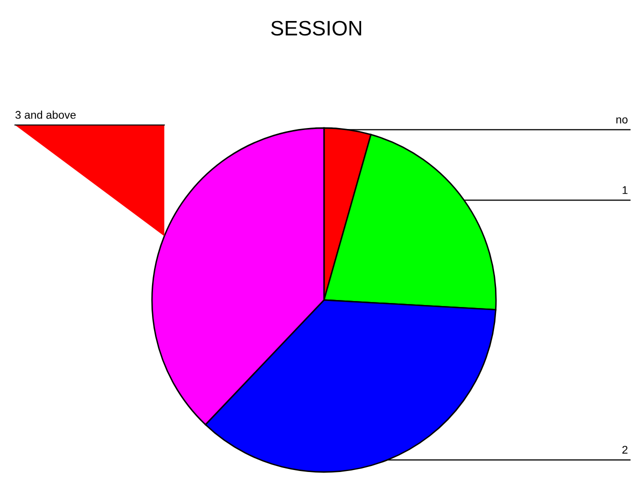  What do you see at coordinates (45, 114) in the screenshot?
I see `slice-label: 3 and above` at bounding box center [45, 114].